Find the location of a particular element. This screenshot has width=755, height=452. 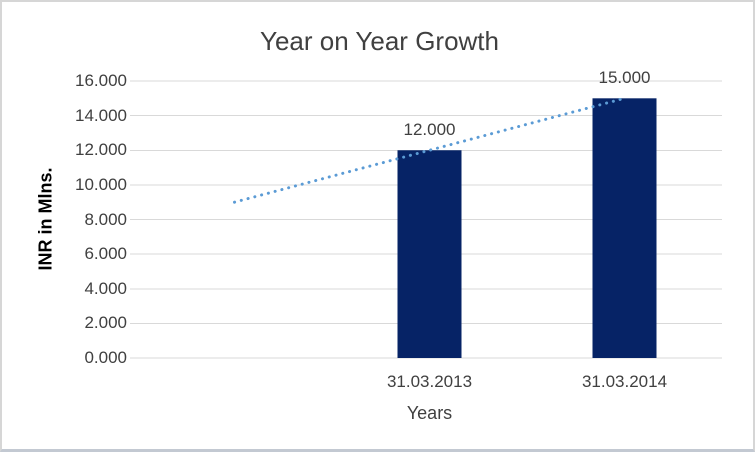

trendline is located at coordinates (429, 150).